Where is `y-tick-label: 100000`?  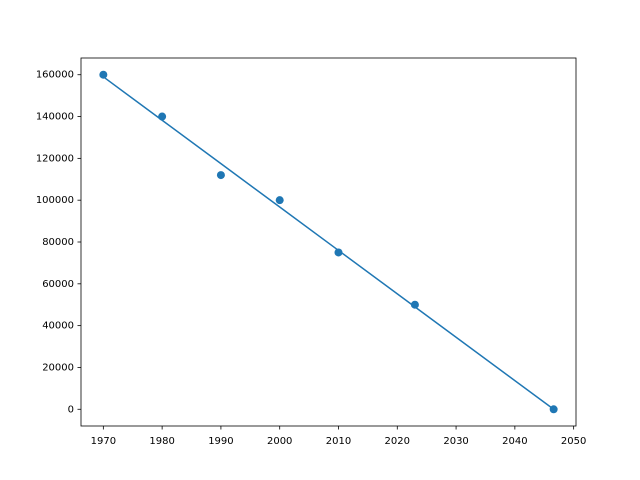
y-tick-label: 100000 is located at coordinates (55, 200).